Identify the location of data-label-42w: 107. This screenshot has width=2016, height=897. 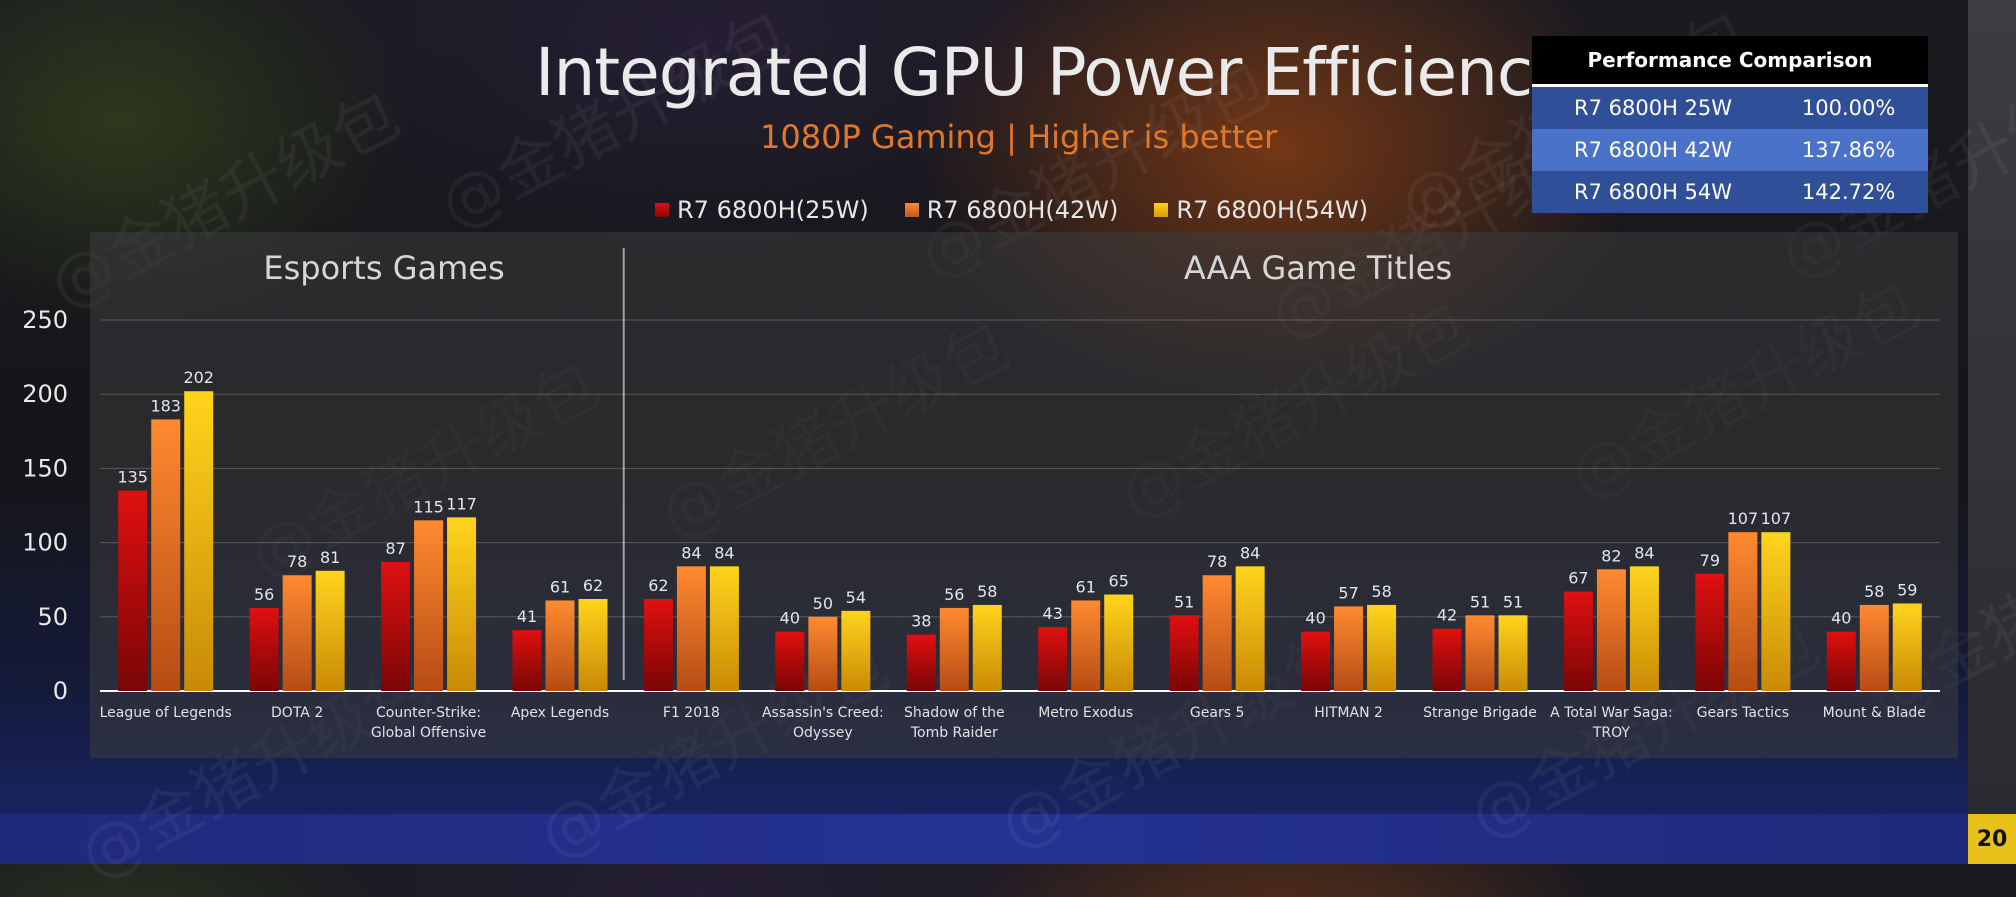
(1743, 518).